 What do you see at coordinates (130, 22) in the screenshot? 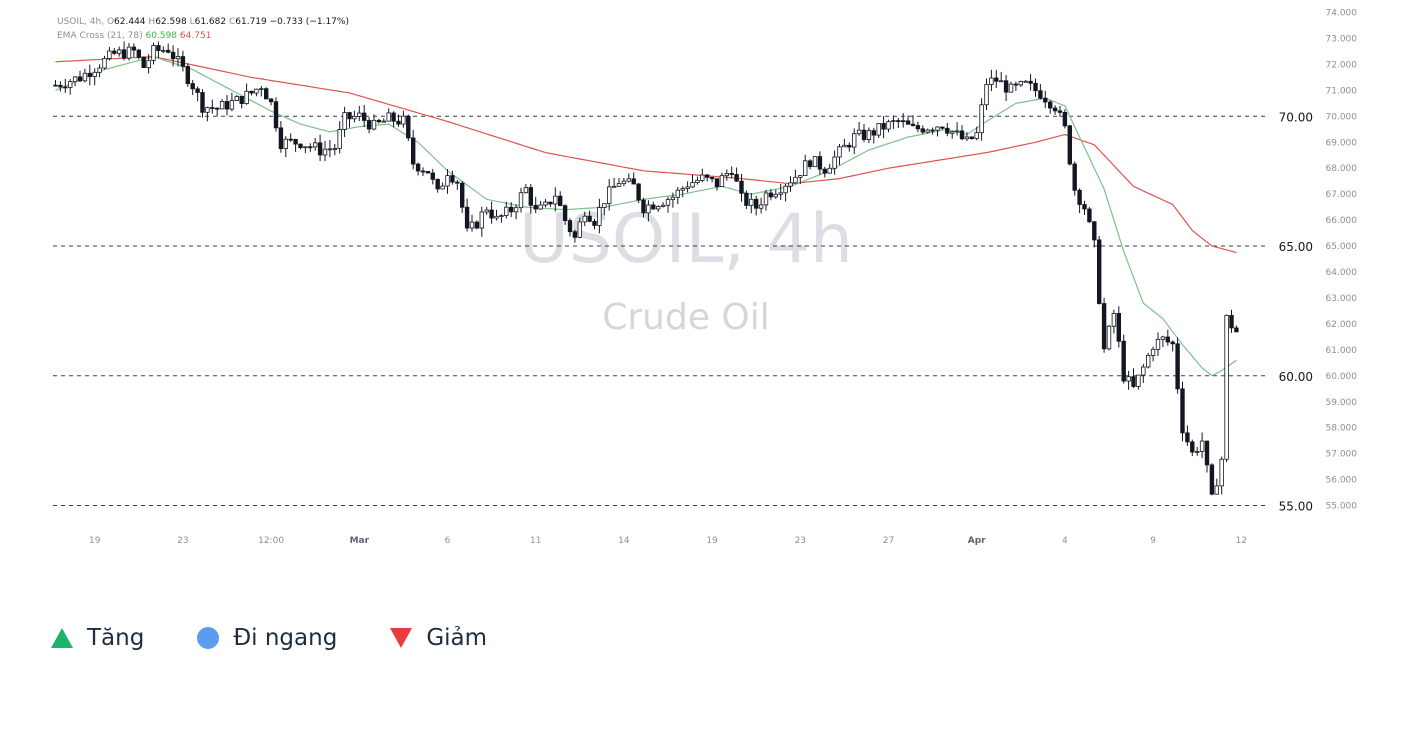
I see `open-value: 62.444` at bounding box center [130, 22].